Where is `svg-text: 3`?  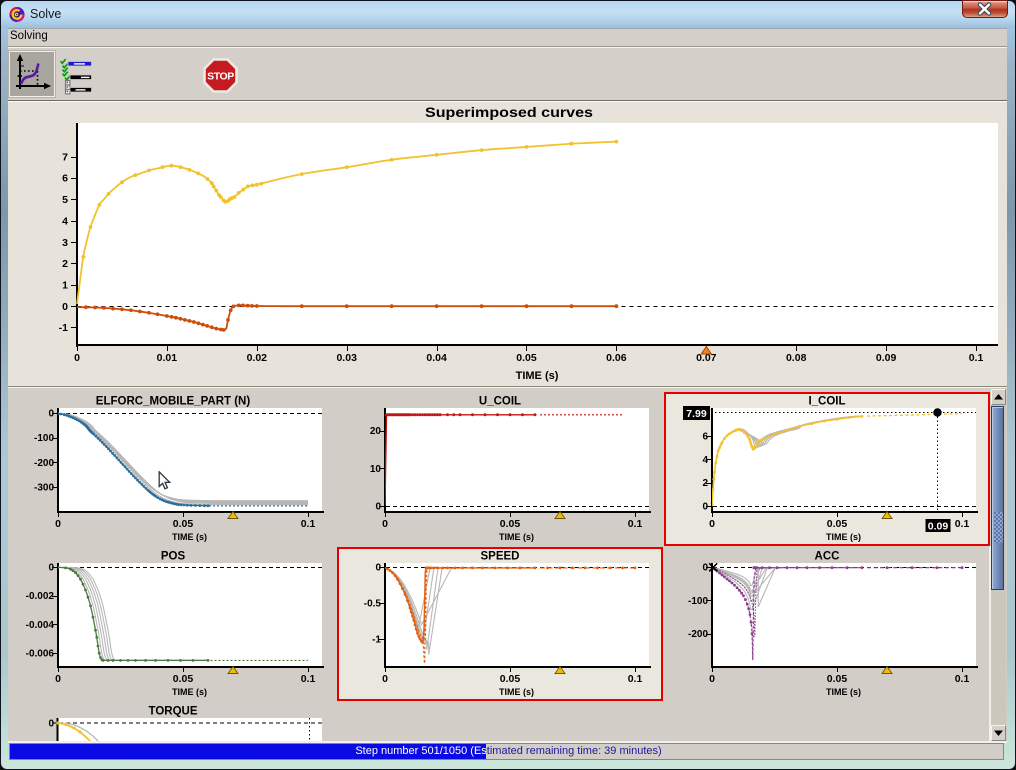
svg-text: 3 is located at coordinates (65, 243).